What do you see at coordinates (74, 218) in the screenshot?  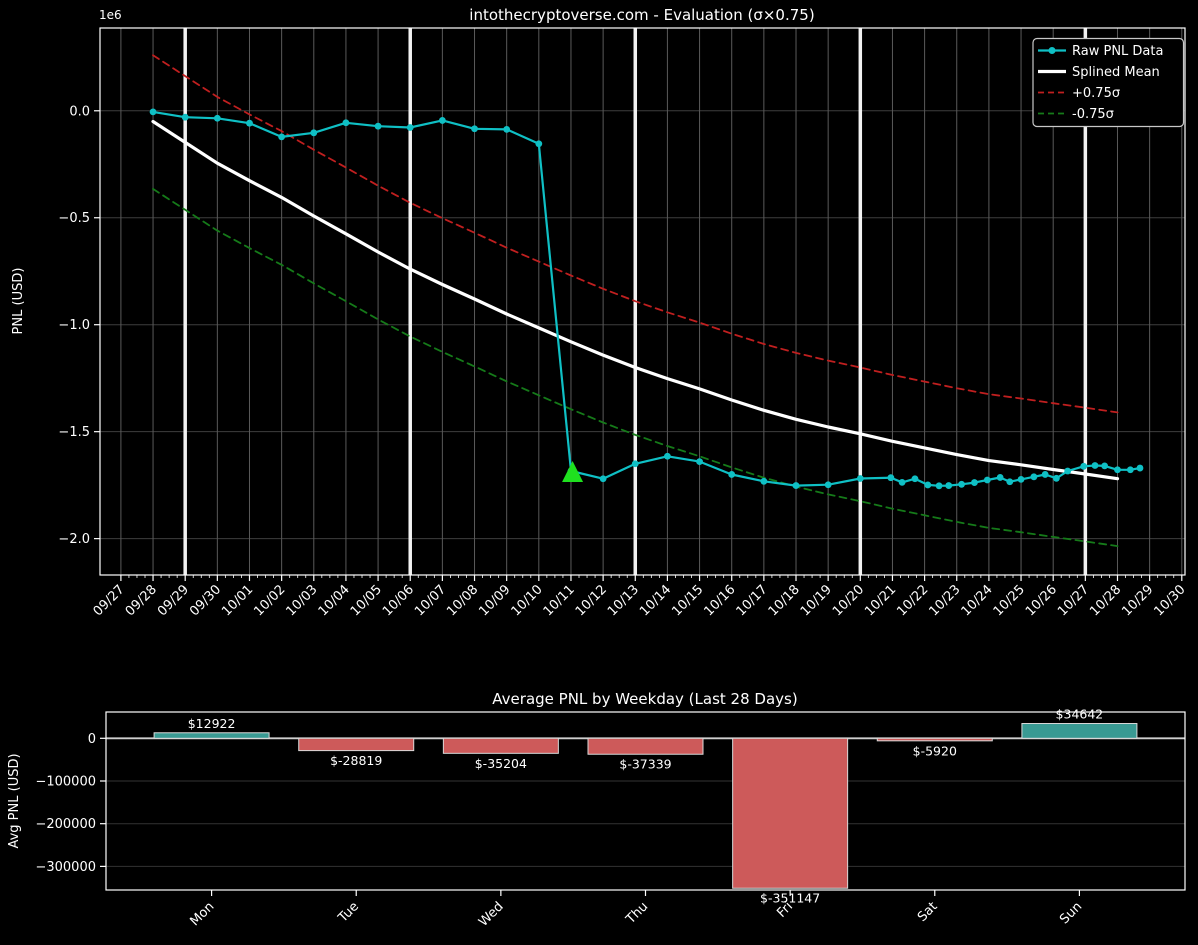 I see `y-tick-label: −0.5` at bounding box center [74, 218].